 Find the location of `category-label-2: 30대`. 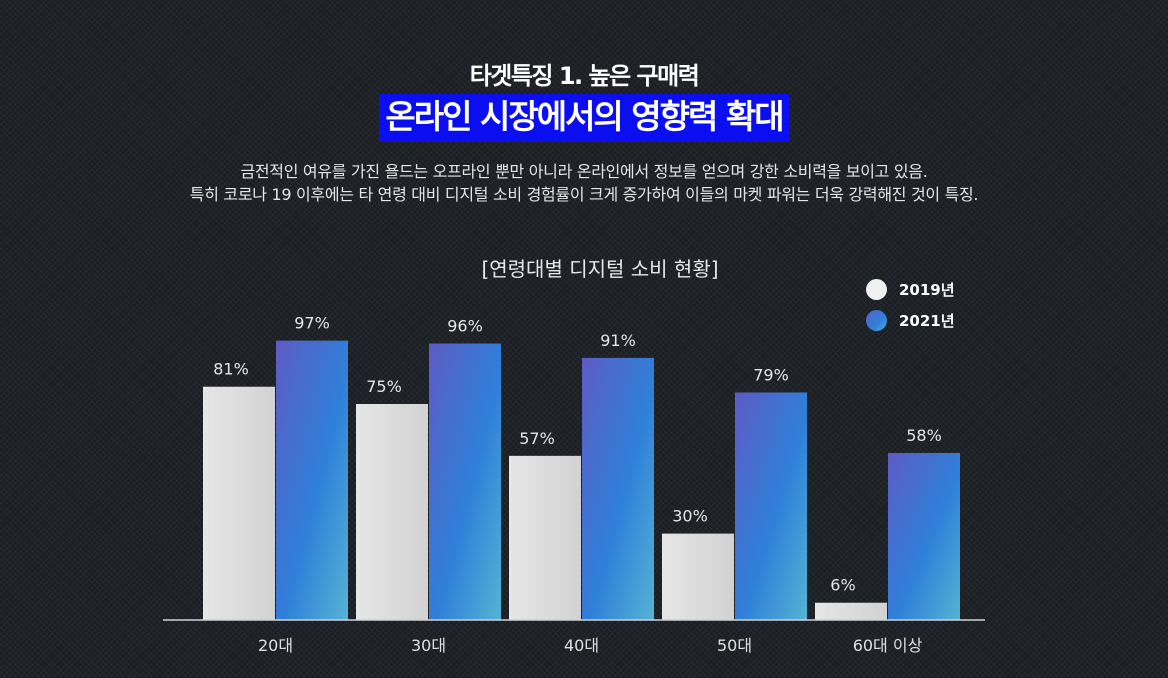

category-label-2: 30대 is located at coordinates (428, 645).